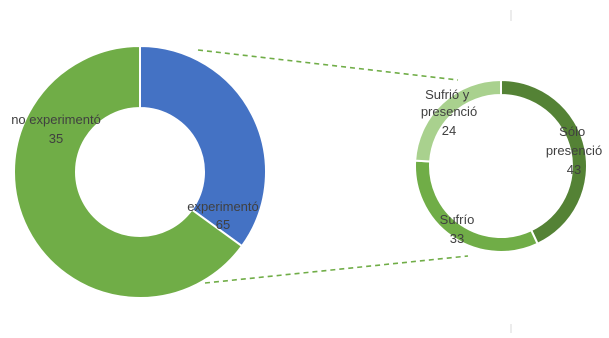 Image resolution: width=609 pixels, height=338 pixels. I want to click on detail-donut-slice-sufrio-y-presencio, so click(458, 120).